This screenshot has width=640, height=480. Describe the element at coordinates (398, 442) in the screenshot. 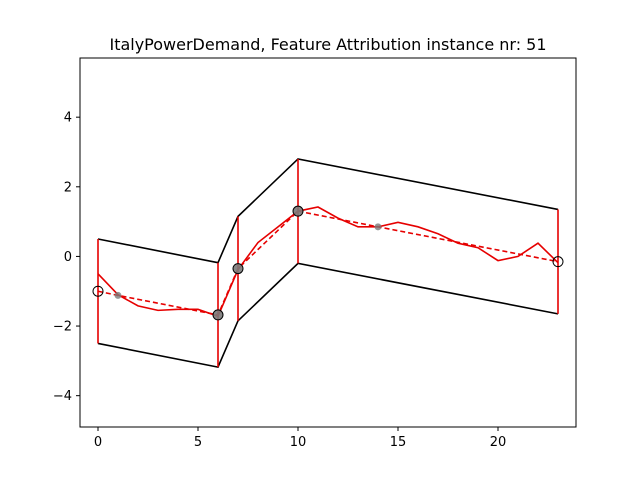

I see `x-tick-label-15: 15` at that location.